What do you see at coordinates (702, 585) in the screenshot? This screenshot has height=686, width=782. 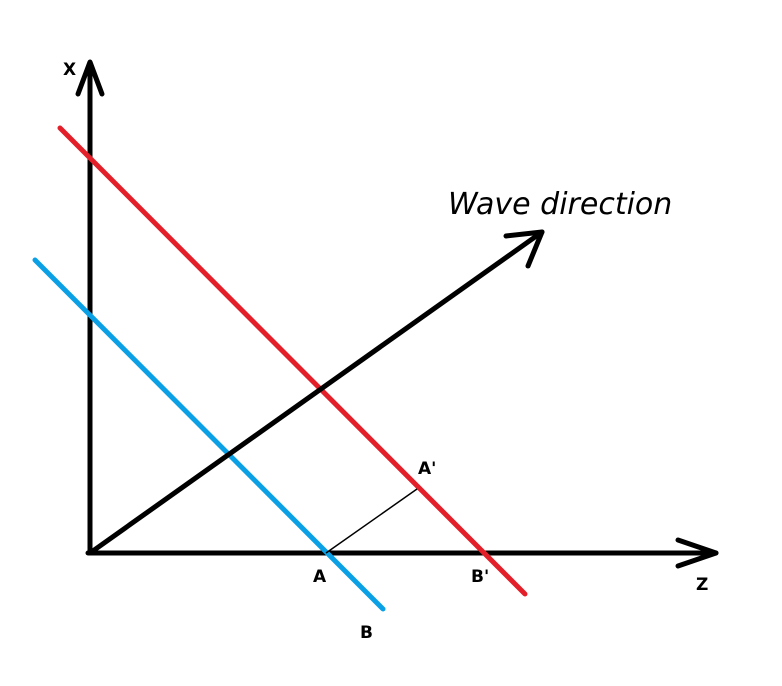 I see `z-axis-label: Z` at bounding box center [702, 585].